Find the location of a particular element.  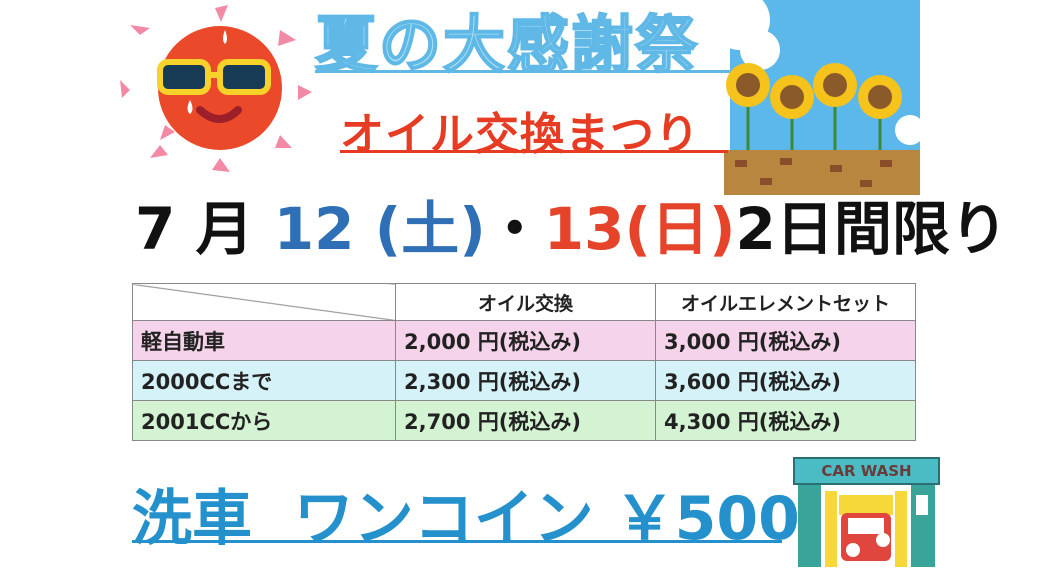

row-oil-price: 2,700 円(税込み) is located at coordinates (525, 420).